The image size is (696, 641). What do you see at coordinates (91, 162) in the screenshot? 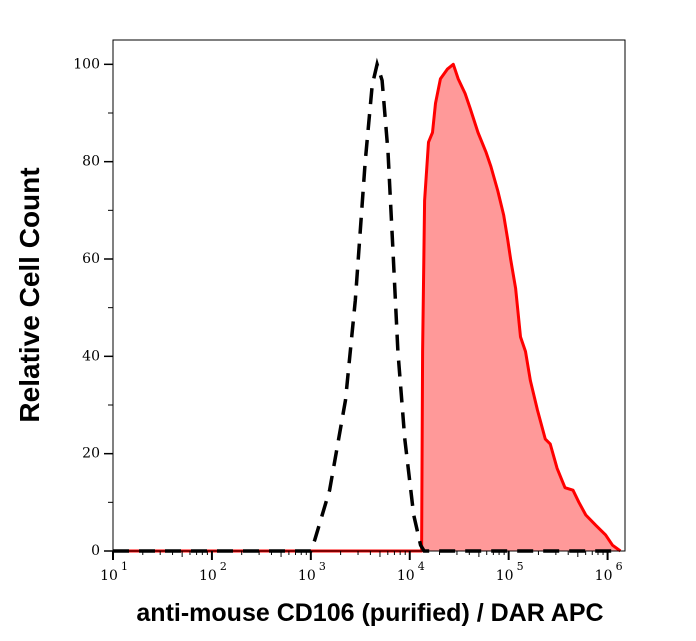
I see `y-tick-label: 80` at bounding box center [91, 162].